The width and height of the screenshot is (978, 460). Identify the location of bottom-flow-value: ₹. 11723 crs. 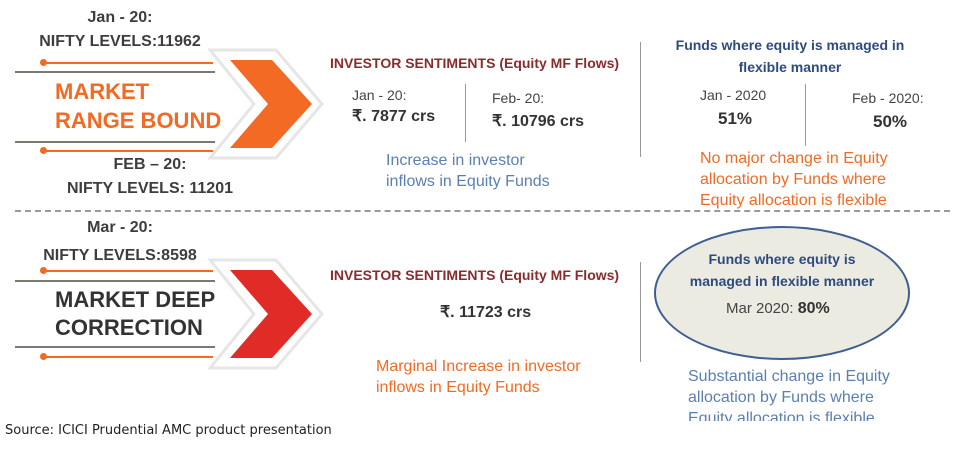
(486, 312).